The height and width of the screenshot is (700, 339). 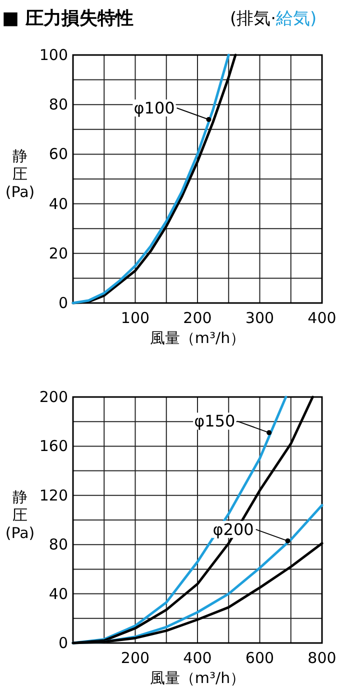 What do you see at coordinates (68, 18) in the screenshot?
I see `chart-title: ■ 圧力損失特性` at bounding box center [68, 18].